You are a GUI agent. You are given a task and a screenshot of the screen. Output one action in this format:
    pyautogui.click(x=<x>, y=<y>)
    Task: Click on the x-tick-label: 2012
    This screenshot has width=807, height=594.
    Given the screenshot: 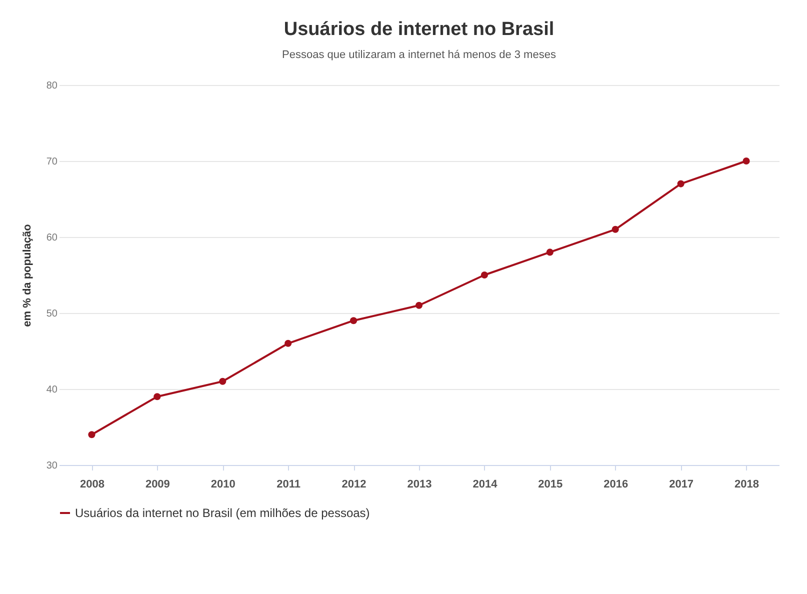 What is the action you would take?
    pyautogui.click(x=354, y=484)
    